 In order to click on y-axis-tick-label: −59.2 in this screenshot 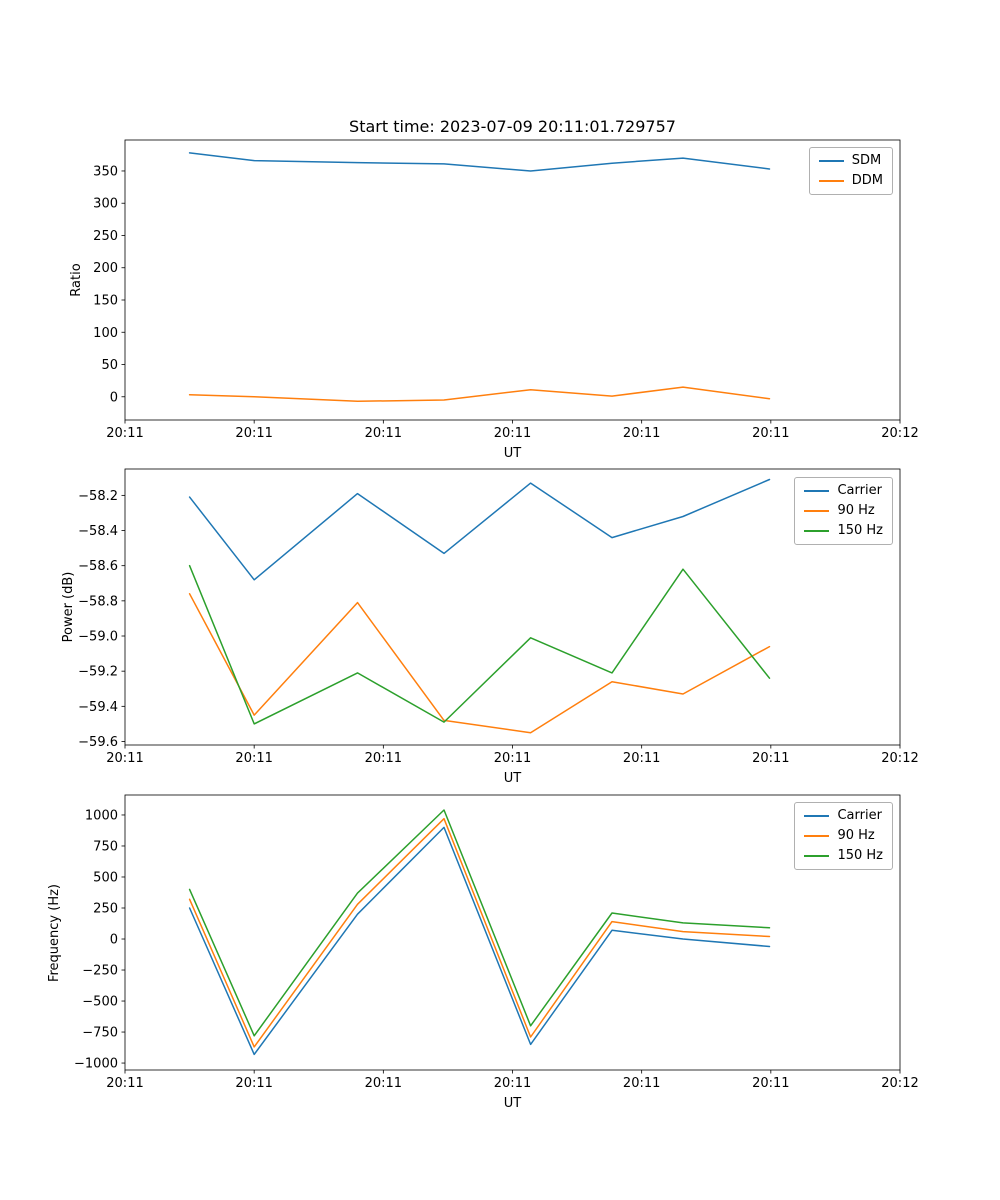, I will do `click(98, 672)`.